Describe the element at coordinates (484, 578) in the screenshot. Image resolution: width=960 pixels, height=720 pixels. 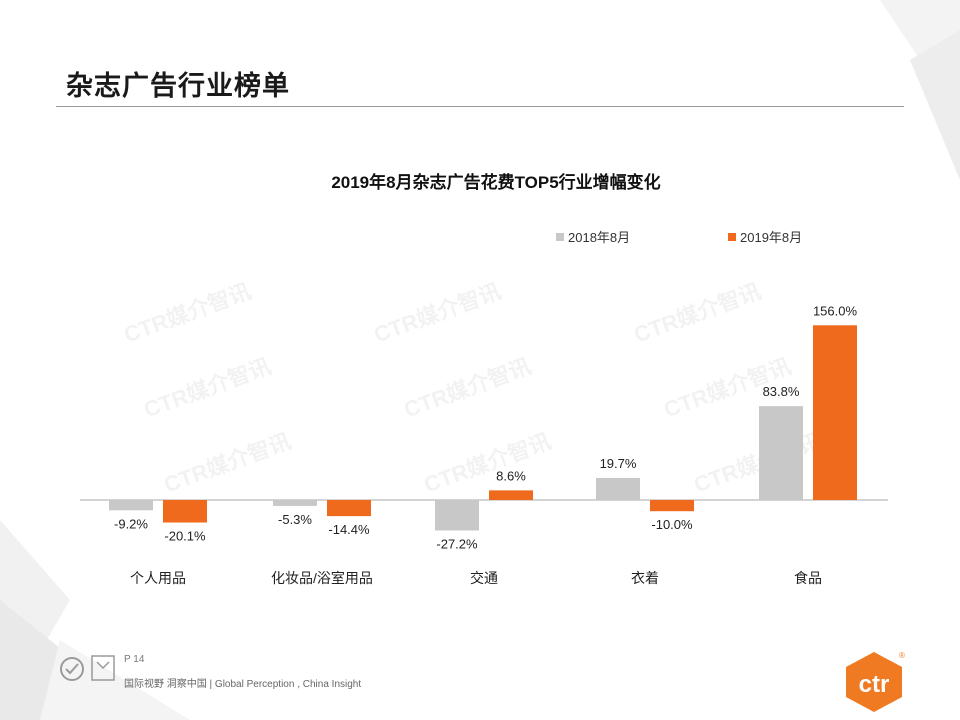
I see `category-label: 交通` at that location.